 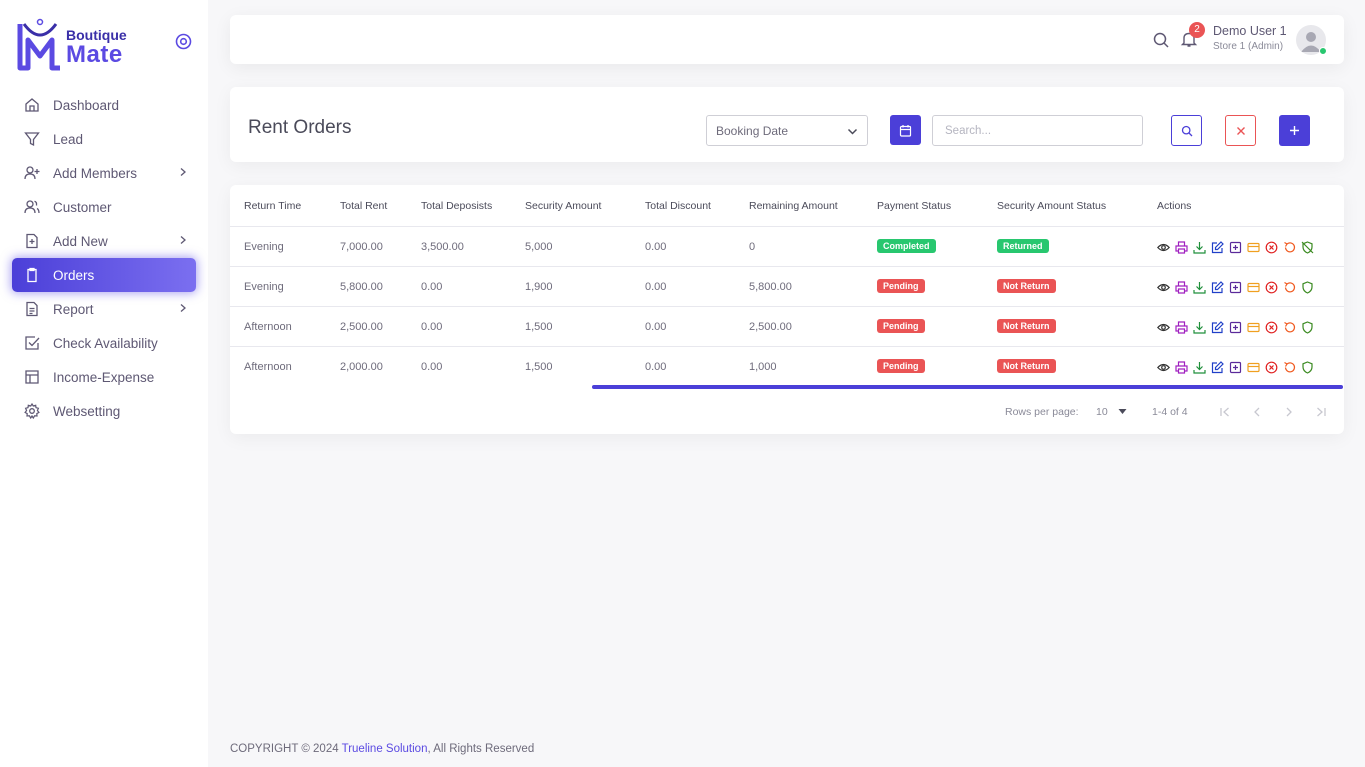 I want to click on copyright-suffix: , All Rights Reserved, so click(x=481, y=749).